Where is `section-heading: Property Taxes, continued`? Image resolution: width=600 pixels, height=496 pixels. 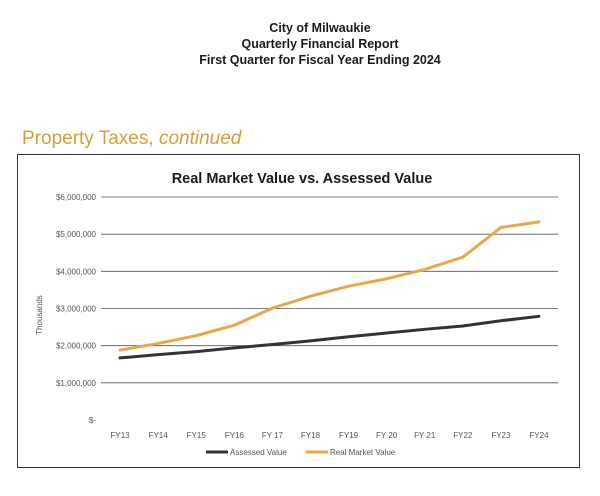 section-heading: Property Taxes, continued is located at coordinates (131, 139).